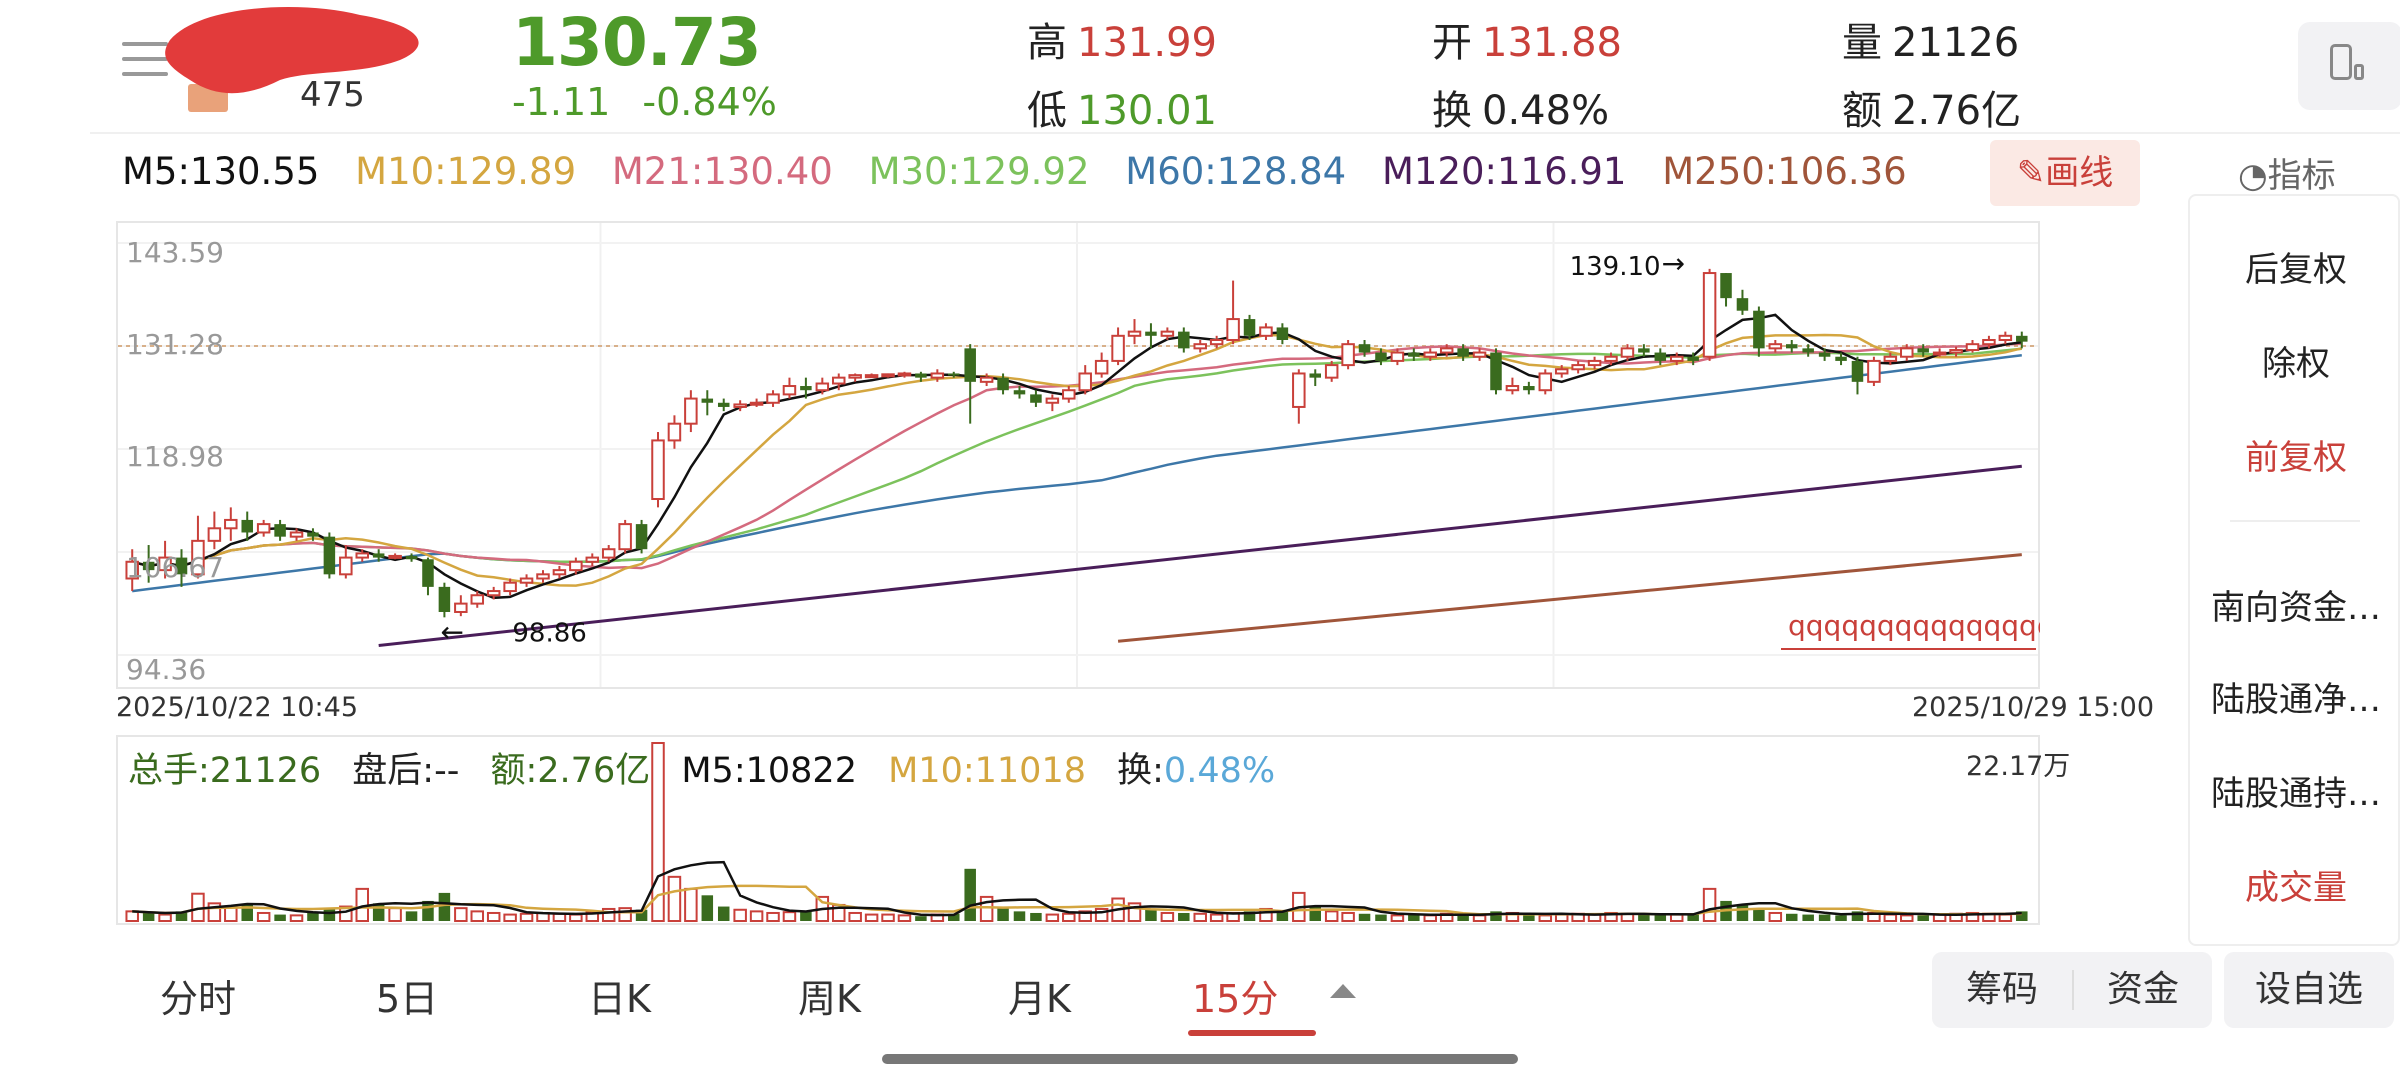  I want to click on turnover-label: 换, so click(1452, 111).